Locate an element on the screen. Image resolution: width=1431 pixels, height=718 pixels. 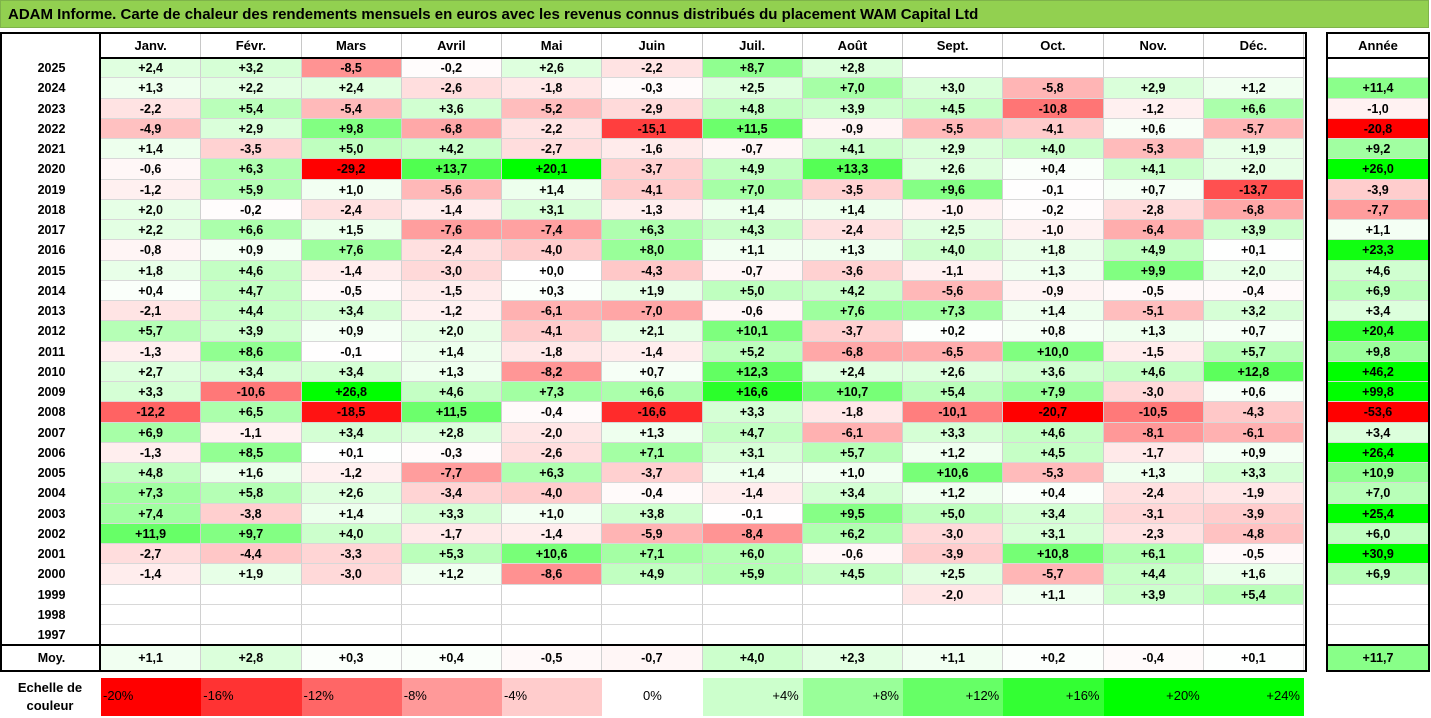
heatmap-cell: -6,4 is located at coordinates (1153, 230).